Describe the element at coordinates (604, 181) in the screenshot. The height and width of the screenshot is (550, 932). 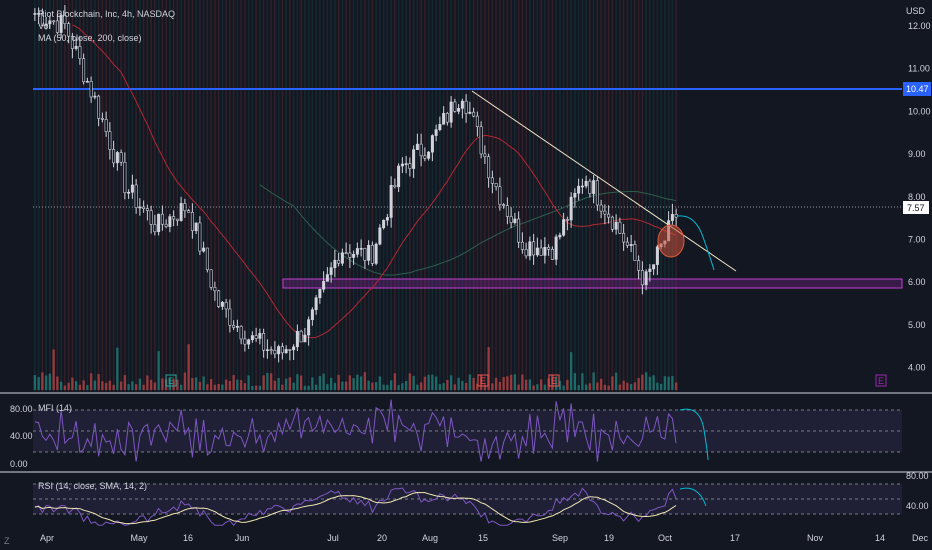
I see `descending-trendline` at that location.